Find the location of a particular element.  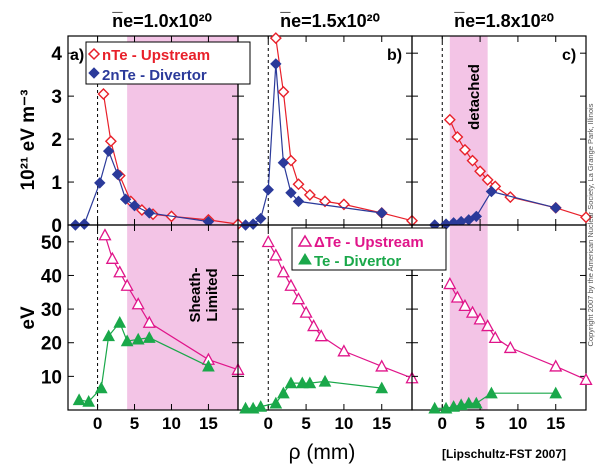

bottom-c-xtick-label: 10 is located at coordinates (517, 423).